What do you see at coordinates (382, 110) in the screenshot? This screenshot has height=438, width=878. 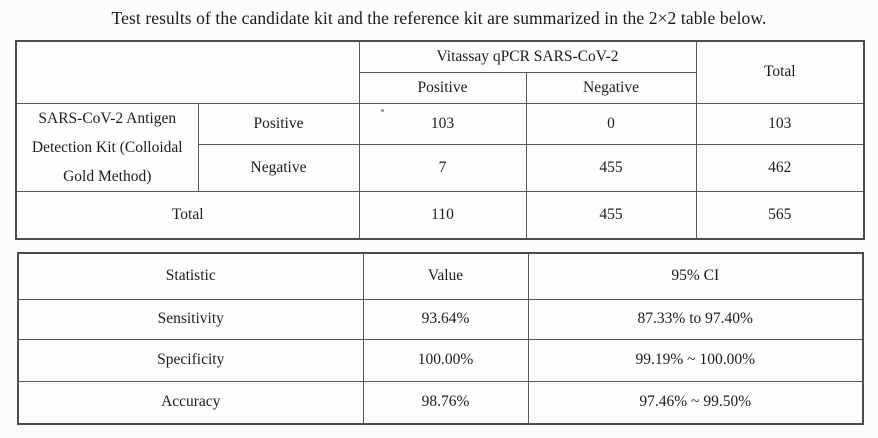 I see `scan-speck-artifact` at bounding box center [382, 110].